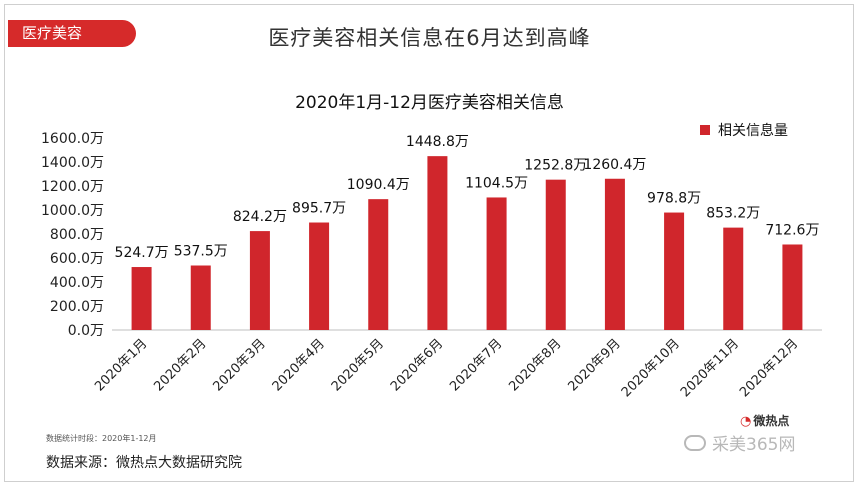 Image resolution: width=859 pixels, height=487 pixels. What do you see at coordinates (72, 163) in the screenshot?
I see `y-tick-label: 1400.0万` at bounding box center [72, 163].